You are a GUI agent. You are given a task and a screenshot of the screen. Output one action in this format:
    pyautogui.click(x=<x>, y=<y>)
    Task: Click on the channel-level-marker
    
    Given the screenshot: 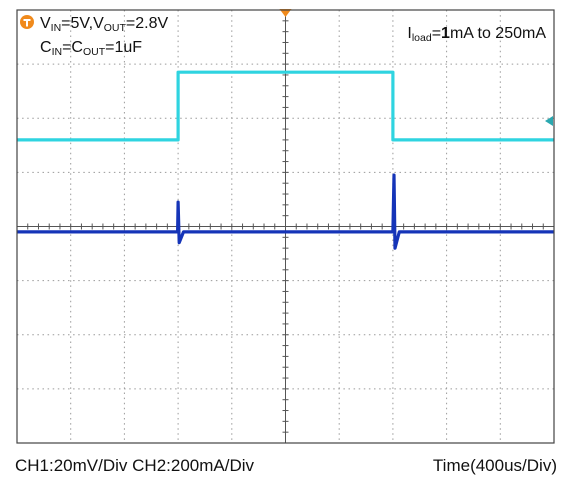 What is the action you would take?
    pyautogui.click(x=549, y=120)
    